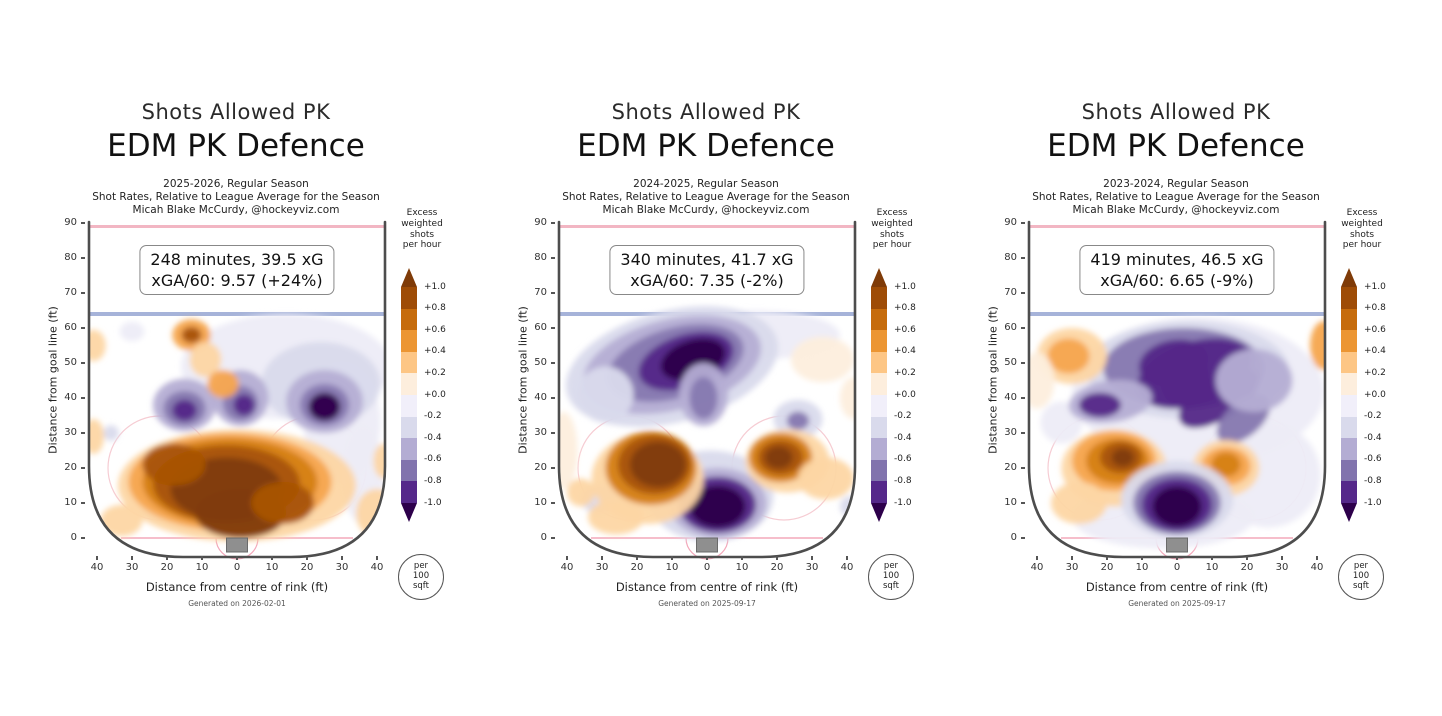  Describe the element at coordinates (1212, 567) in the screenshot. I see `x-tick-label: 10` at that location.